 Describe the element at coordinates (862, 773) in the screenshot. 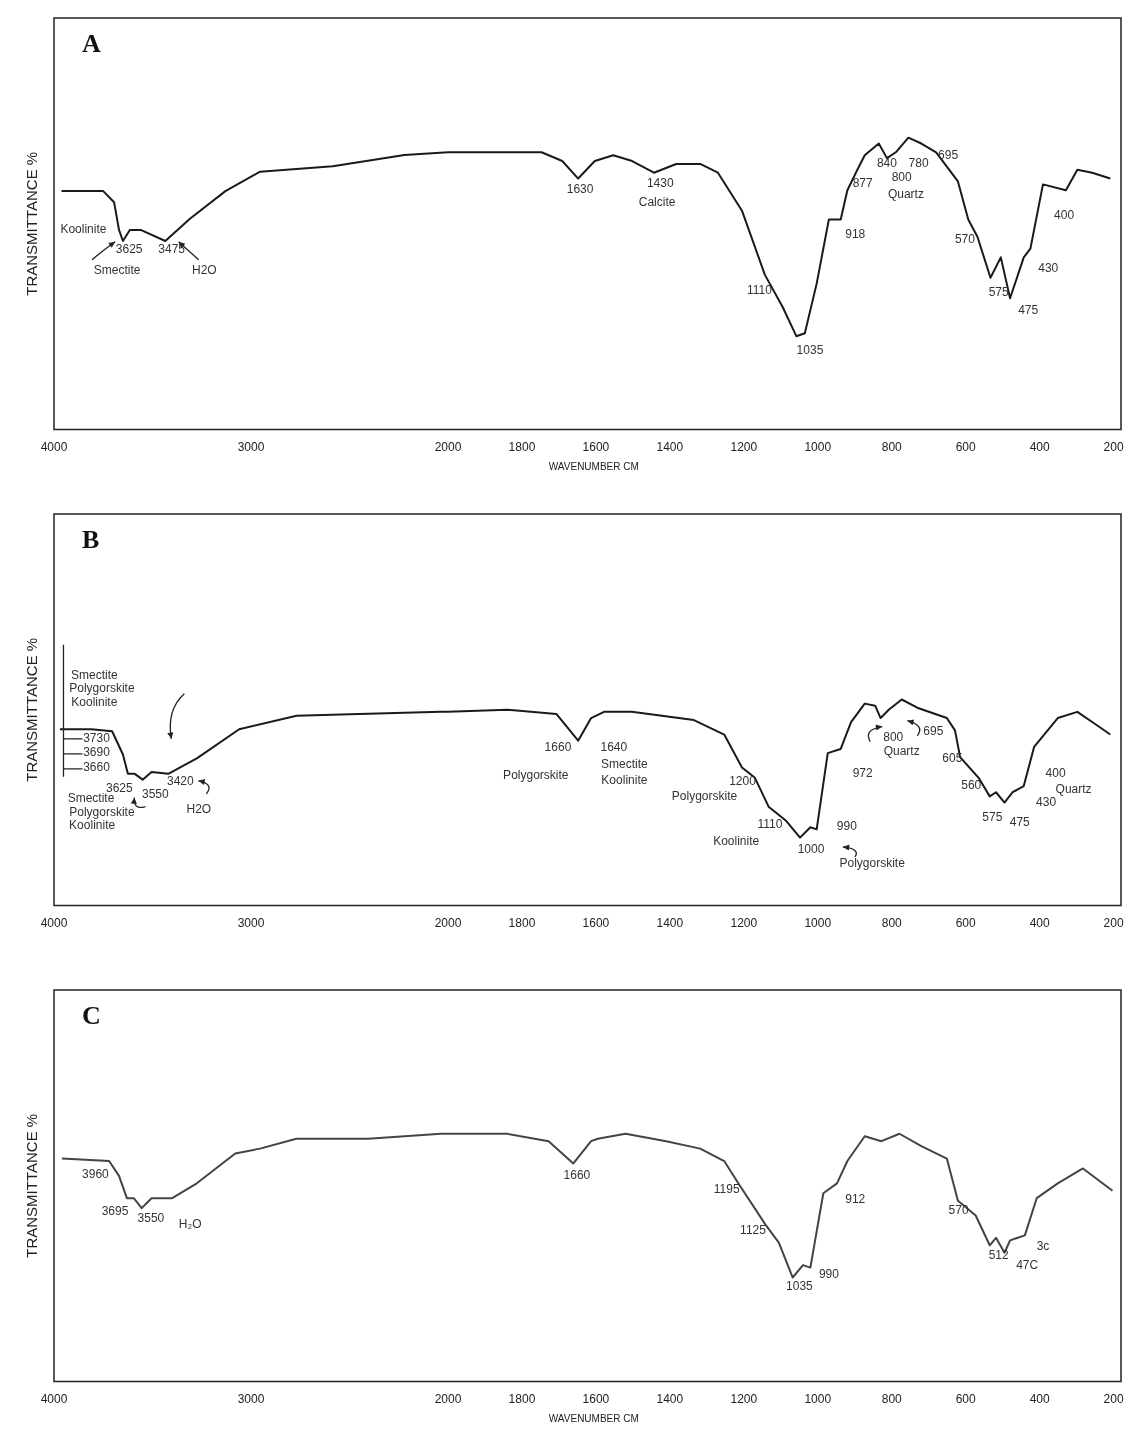

I see `annotation: 972` at that location.